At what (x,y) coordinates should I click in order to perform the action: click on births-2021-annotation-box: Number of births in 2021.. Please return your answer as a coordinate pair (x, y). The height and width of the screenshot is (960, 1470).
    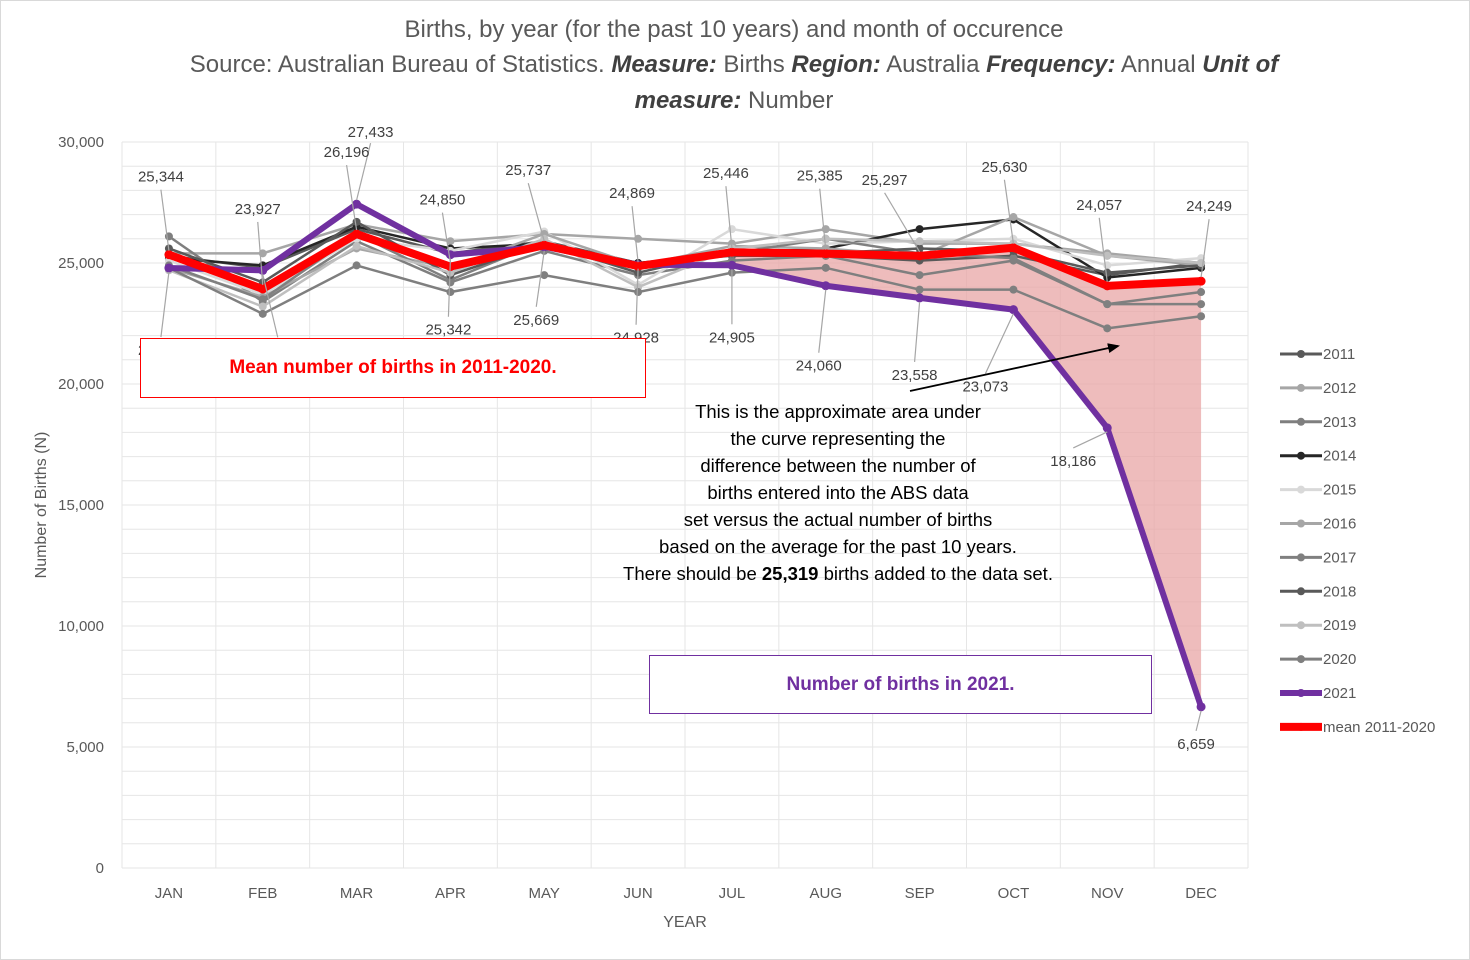
    Looking at the image, I should click on (900, 684).